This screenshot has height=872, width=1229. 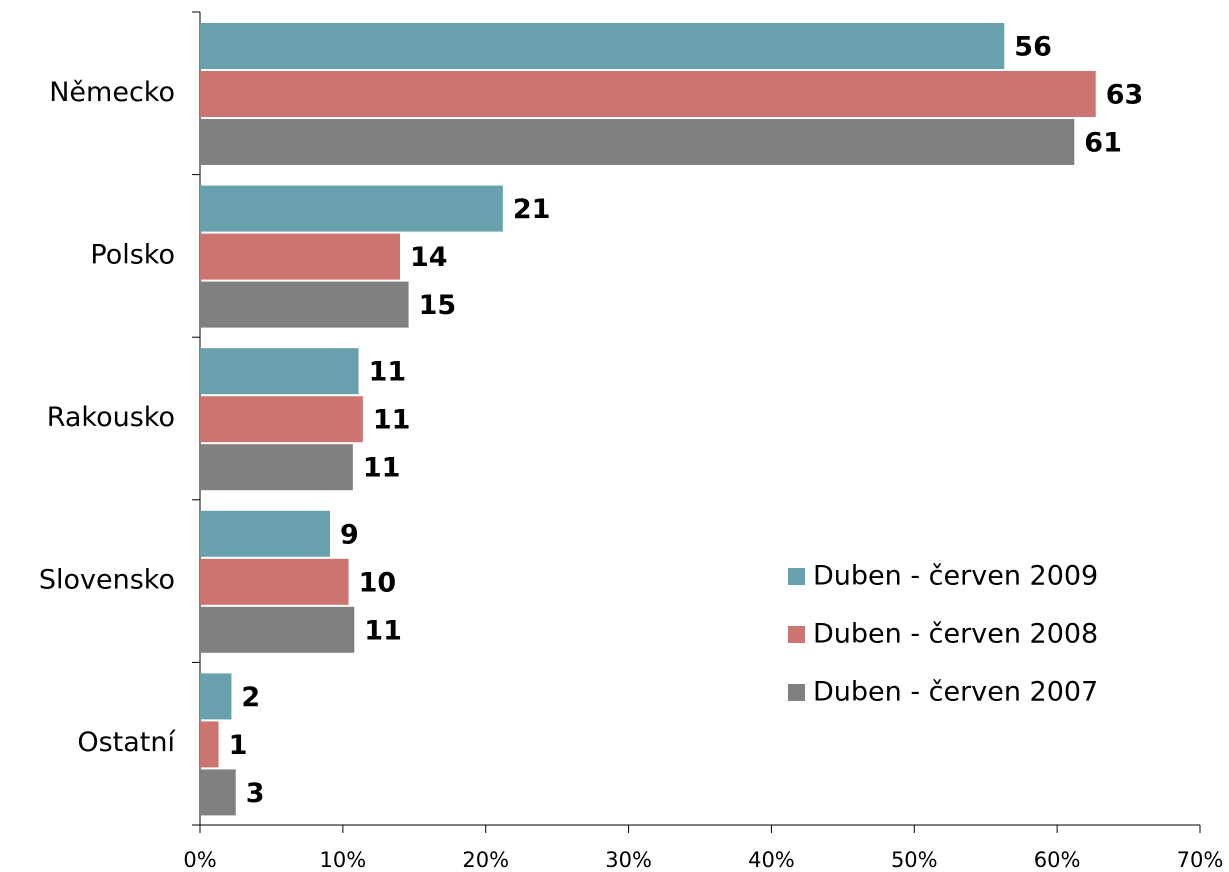 What do you see at coordinates (914, 860) in the screenshot?
I see `x-tick-label: 50%` at bounding box center [914, 860].